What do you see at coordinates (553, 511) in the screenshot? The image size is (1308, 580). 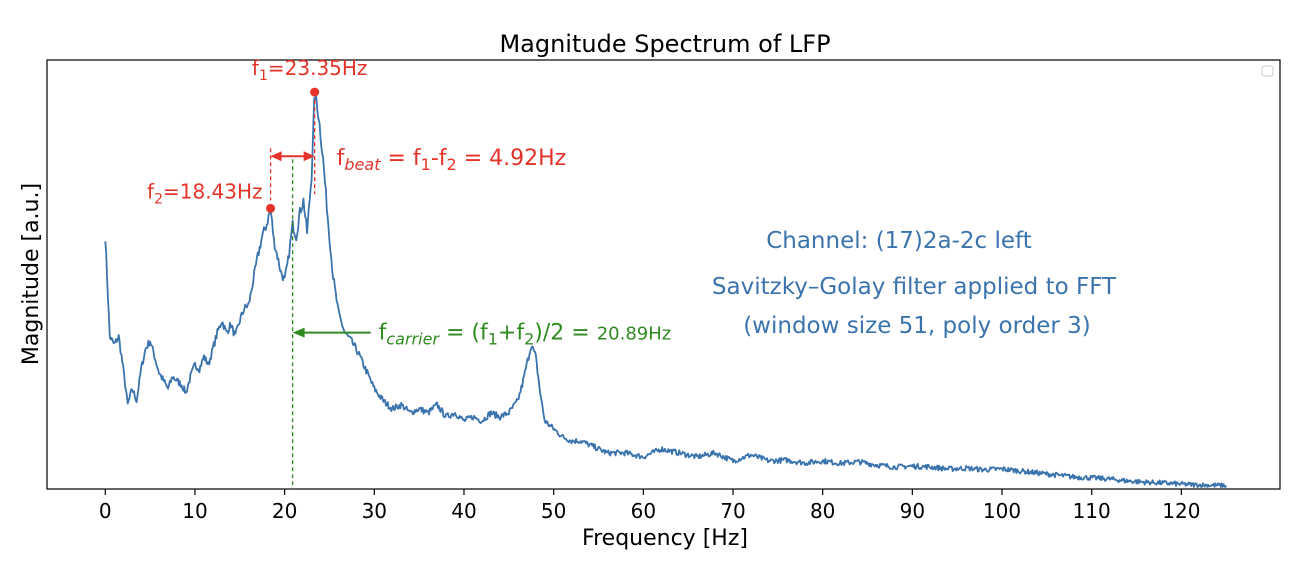 I see `x-tick-label: 50` at bounding box center [553, 511].